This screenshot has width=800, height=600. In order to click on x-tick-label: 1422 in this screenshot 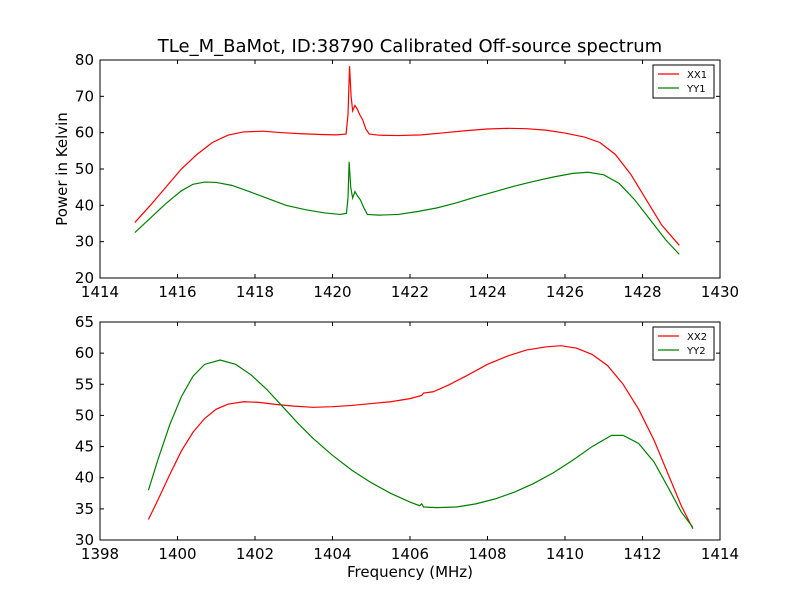, I will do `click(410, 292)`.